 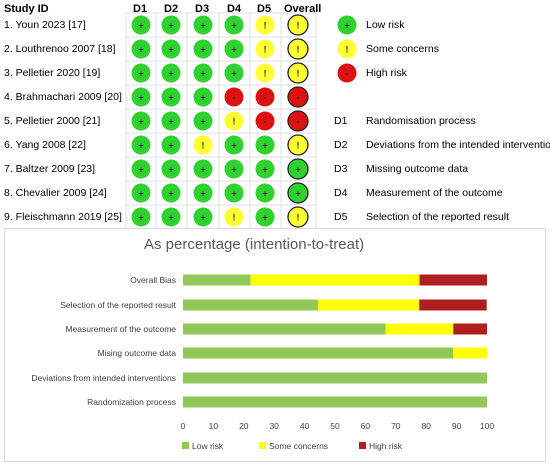 What do you see at coordinates (346, 26) in the screenshot?
I see `legend-low-icon-symbol: +` at bounding box center [346, 26].